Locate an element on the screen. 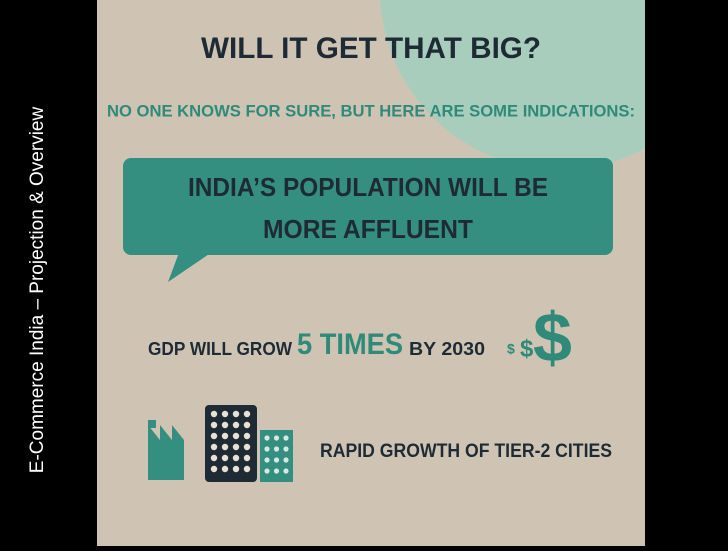  gdp-text: BY 2030 is located at coordinates (447, 349).